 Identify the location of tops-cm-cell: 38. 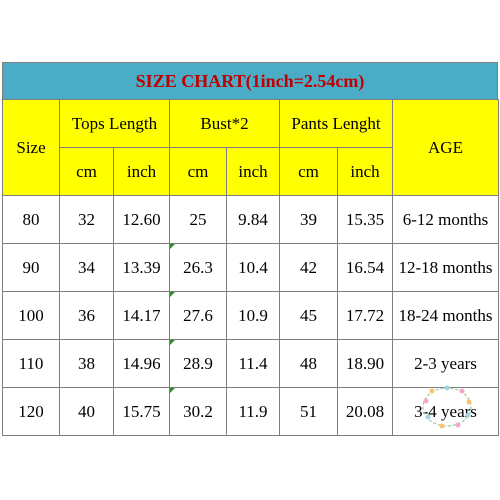
(86, 363).